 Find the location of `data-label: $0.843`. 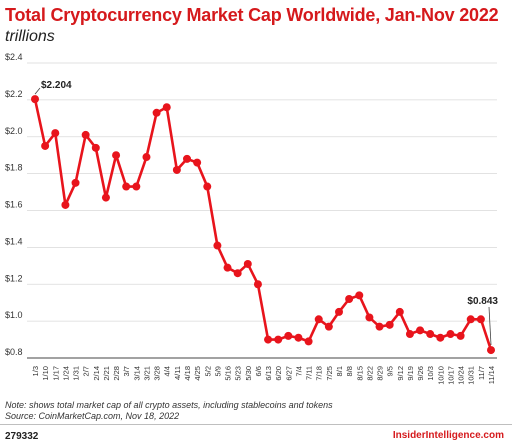

data-label: $0.843 is located at coordinates (482, 301).